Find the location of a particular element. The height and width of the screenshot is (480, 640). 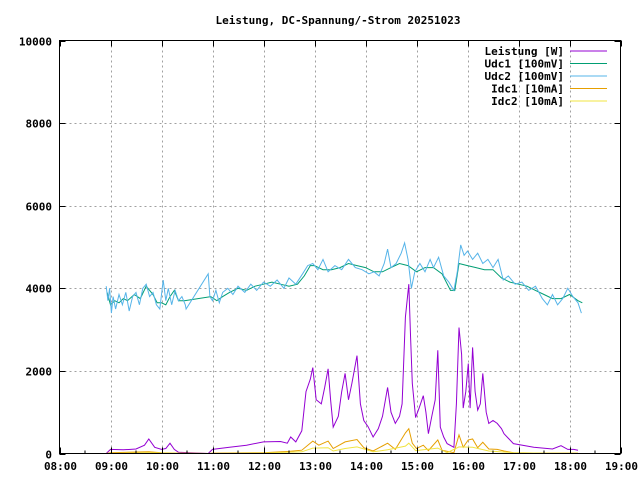

x-tick-label: 10:00 is located at coordinates (162, 466).